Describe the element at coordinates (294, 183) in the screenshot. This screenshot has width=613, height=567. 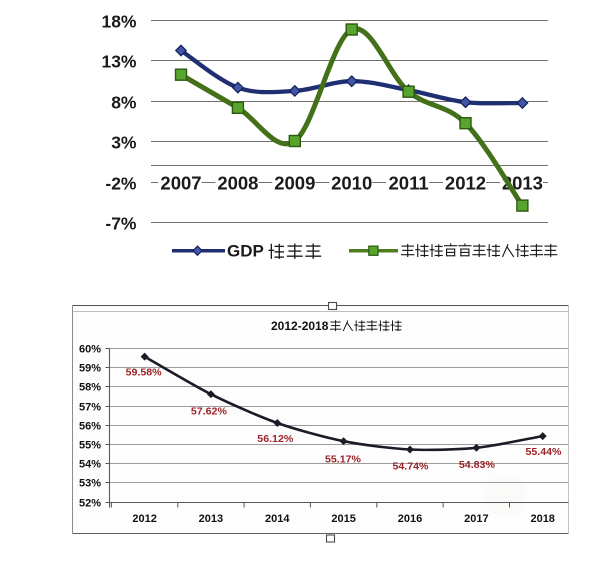
I see `svg-text: 2009` at that location.